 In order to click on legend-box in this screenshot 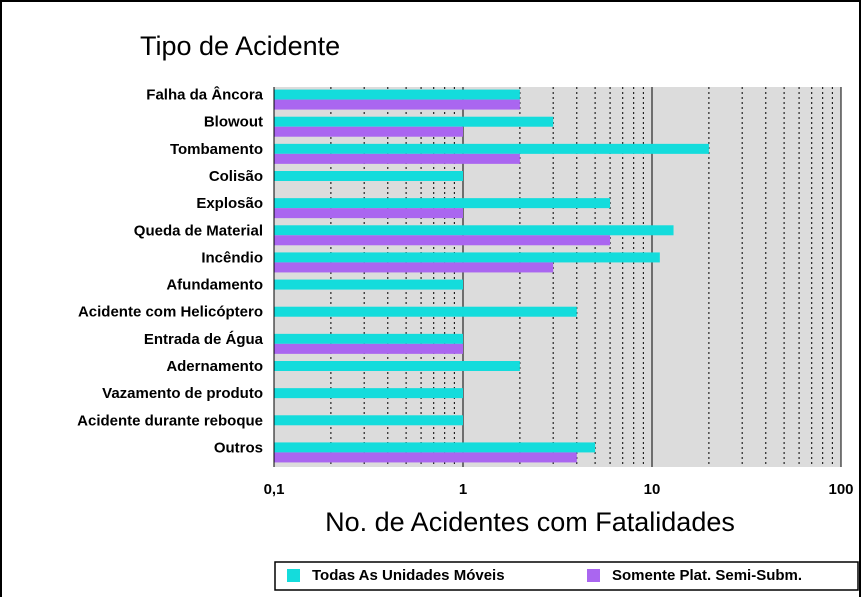, I will do `click(566, 576)`.